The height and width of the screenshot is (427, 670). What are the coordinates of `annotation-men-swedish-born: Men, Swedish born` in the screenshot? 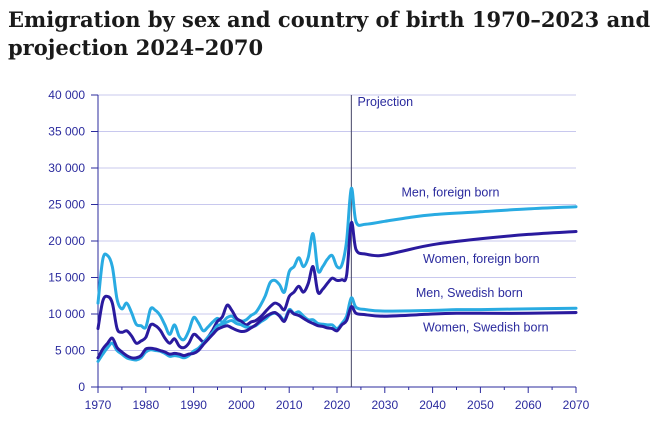 It's located at (469, 293).